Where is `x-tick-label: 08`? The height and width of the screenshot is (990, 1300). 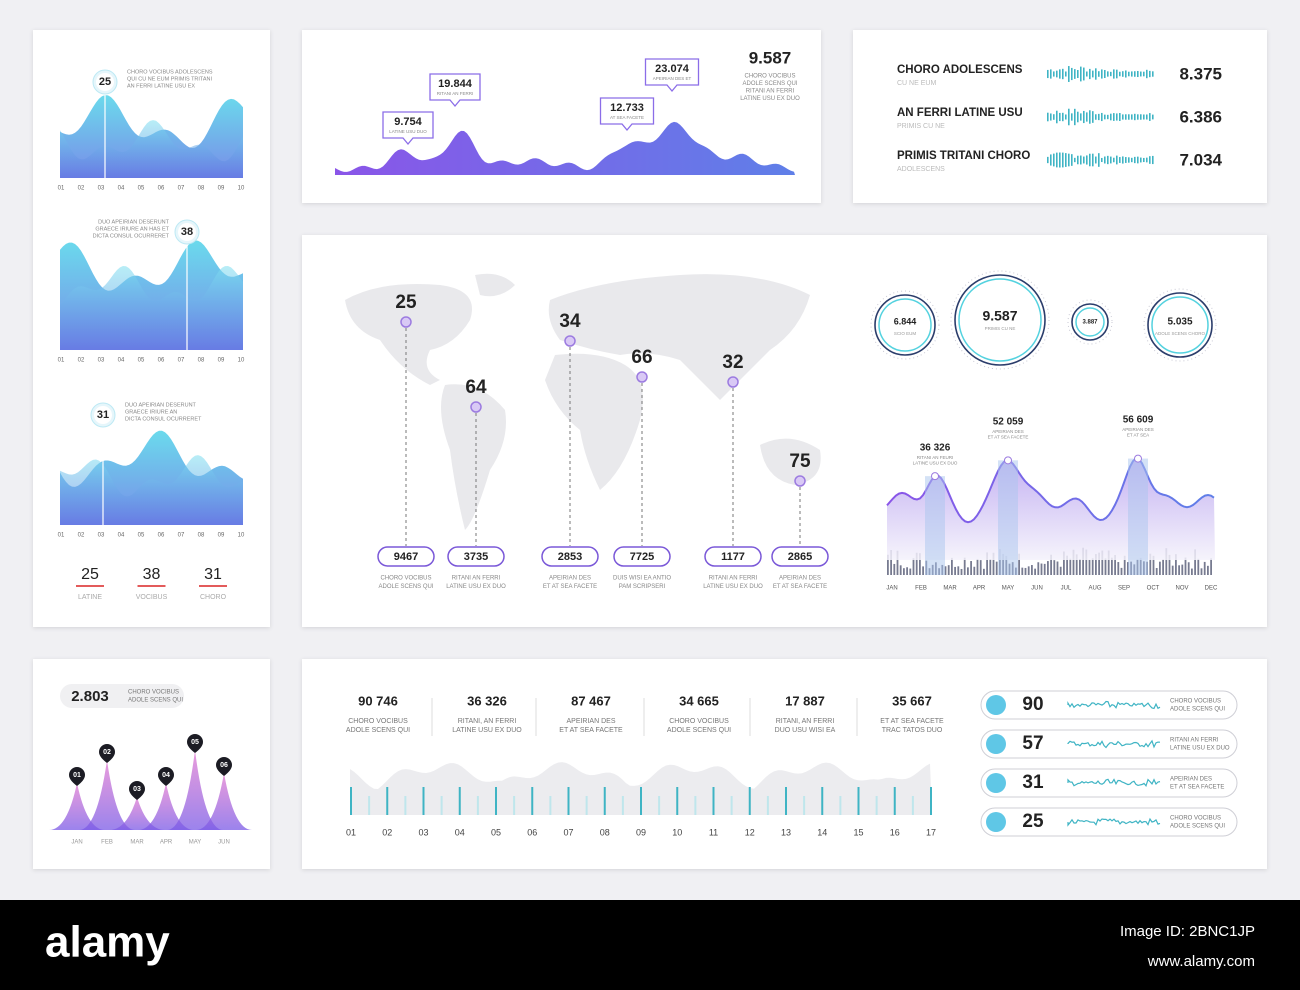 x-tick-label: 08 is located at coordinates (201, 536).